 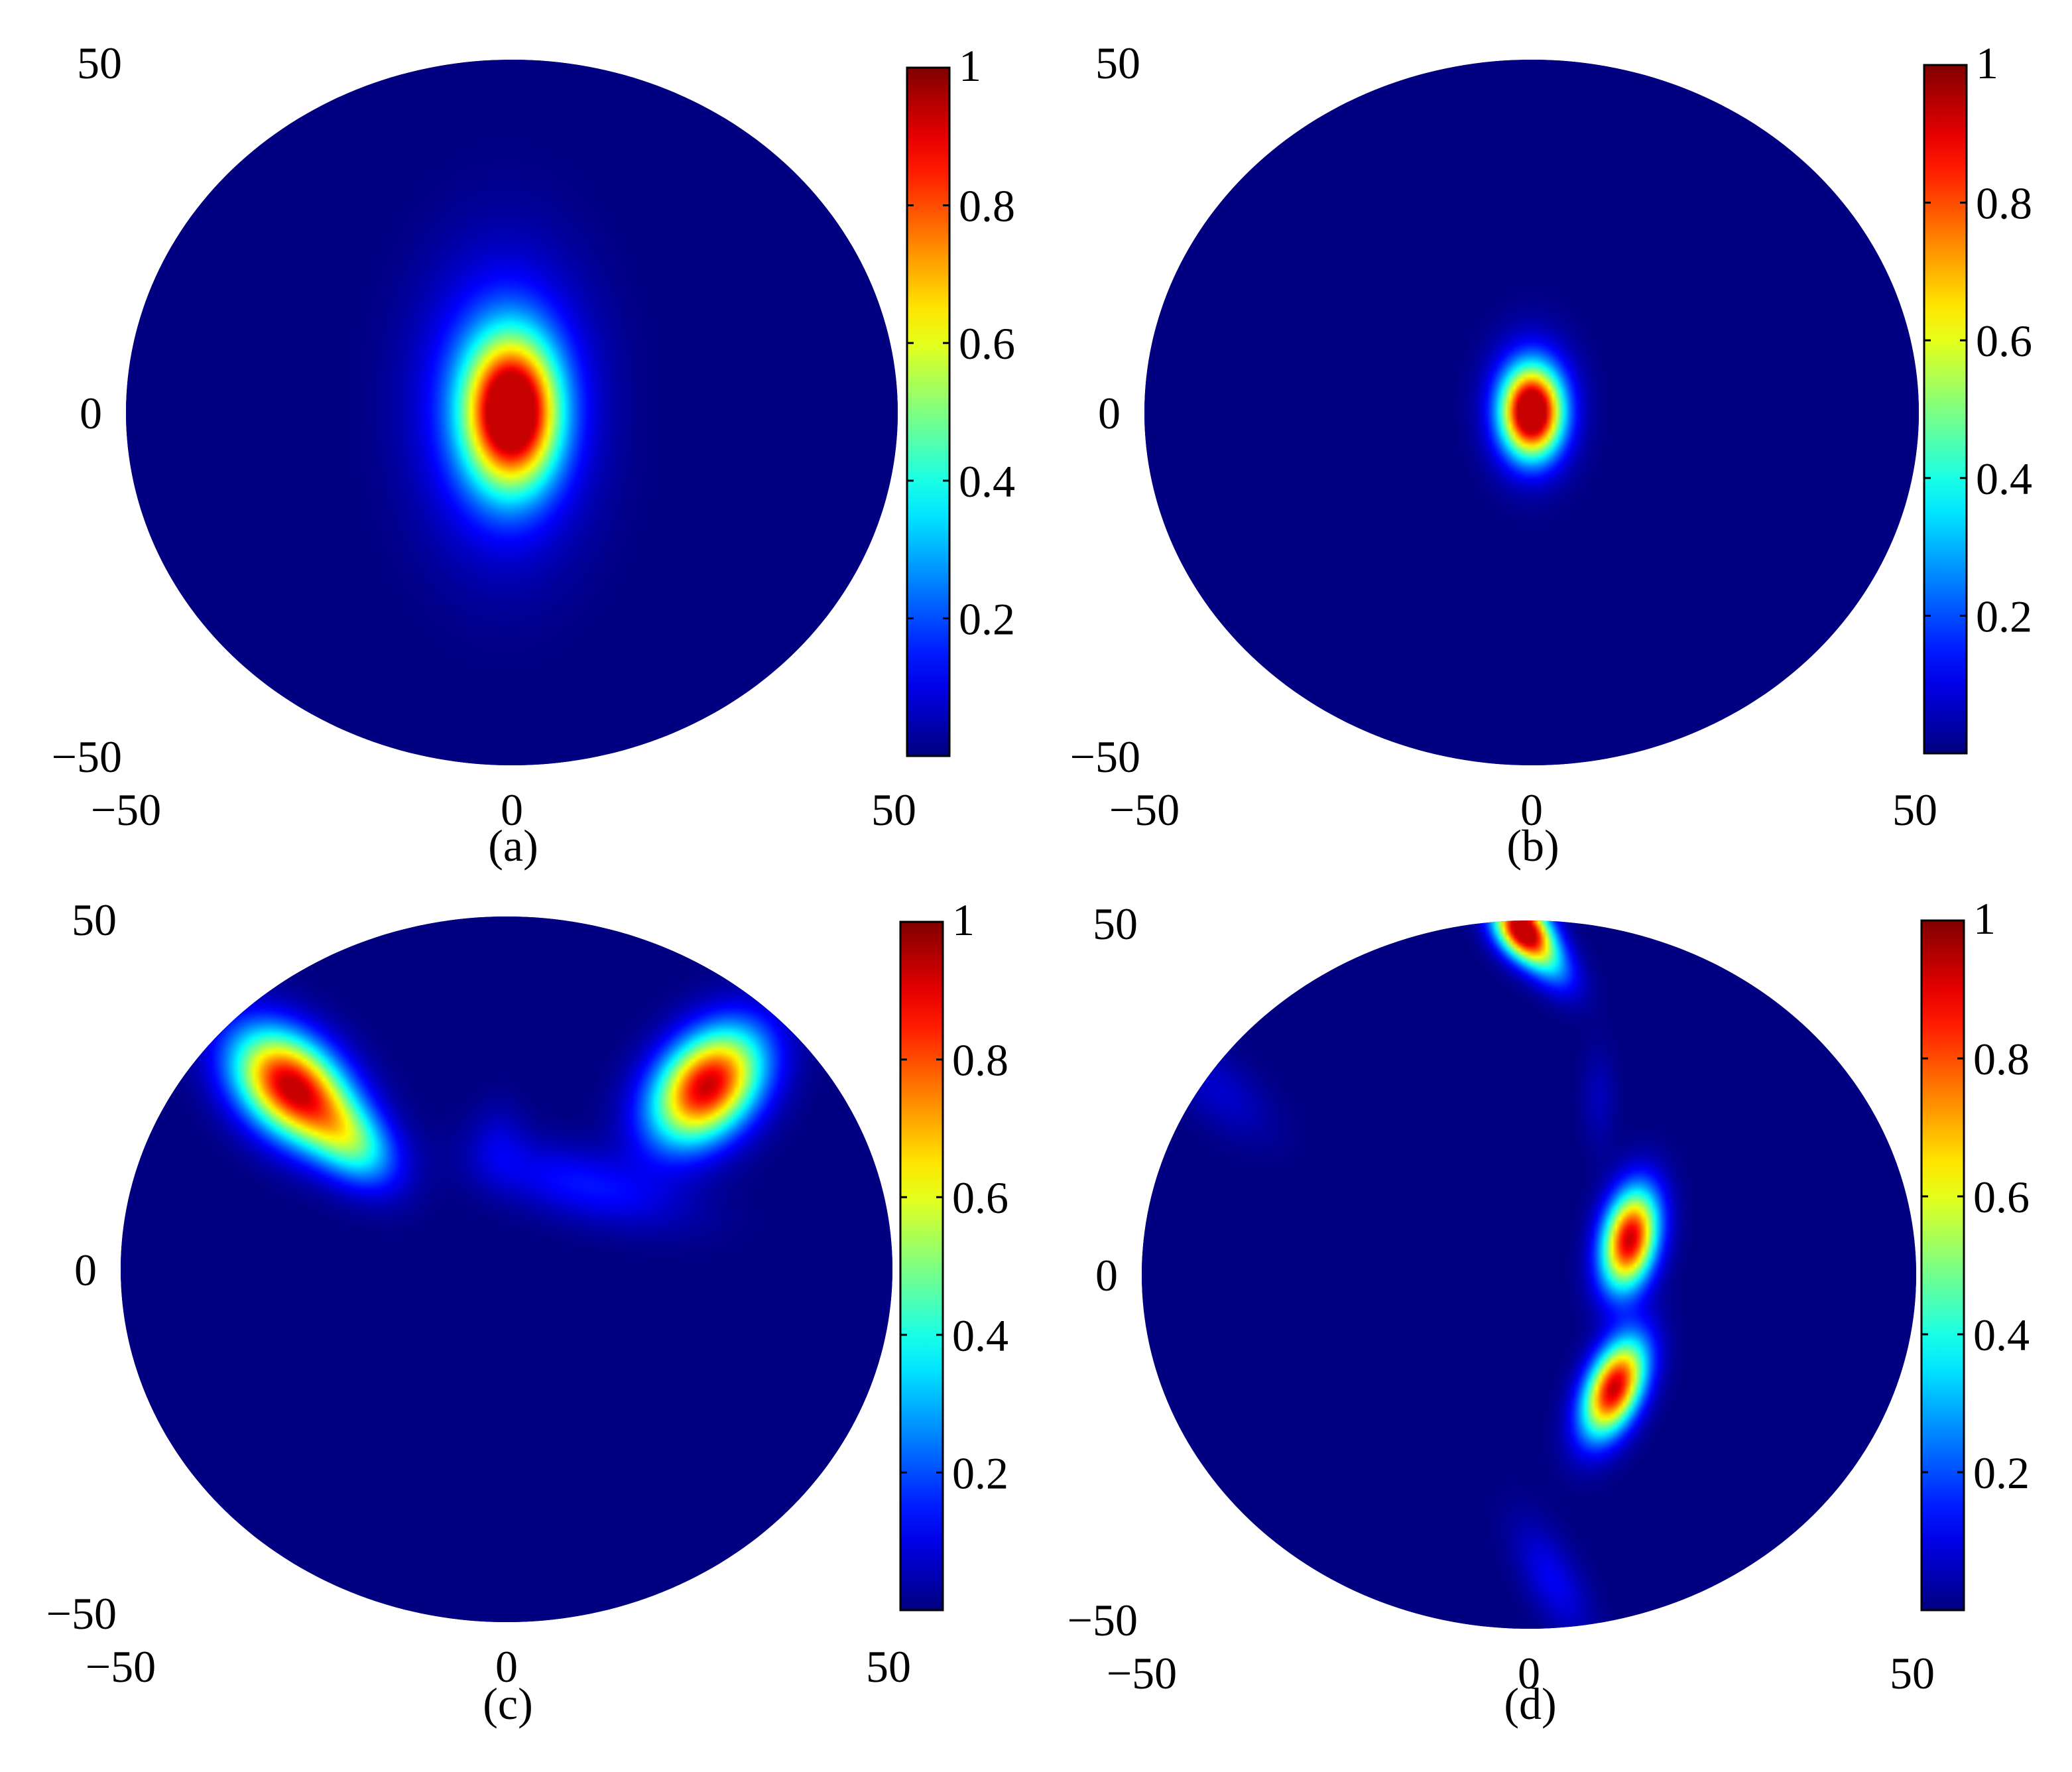 I want to click on panel-label: (b), so click(x=1532, y=845).